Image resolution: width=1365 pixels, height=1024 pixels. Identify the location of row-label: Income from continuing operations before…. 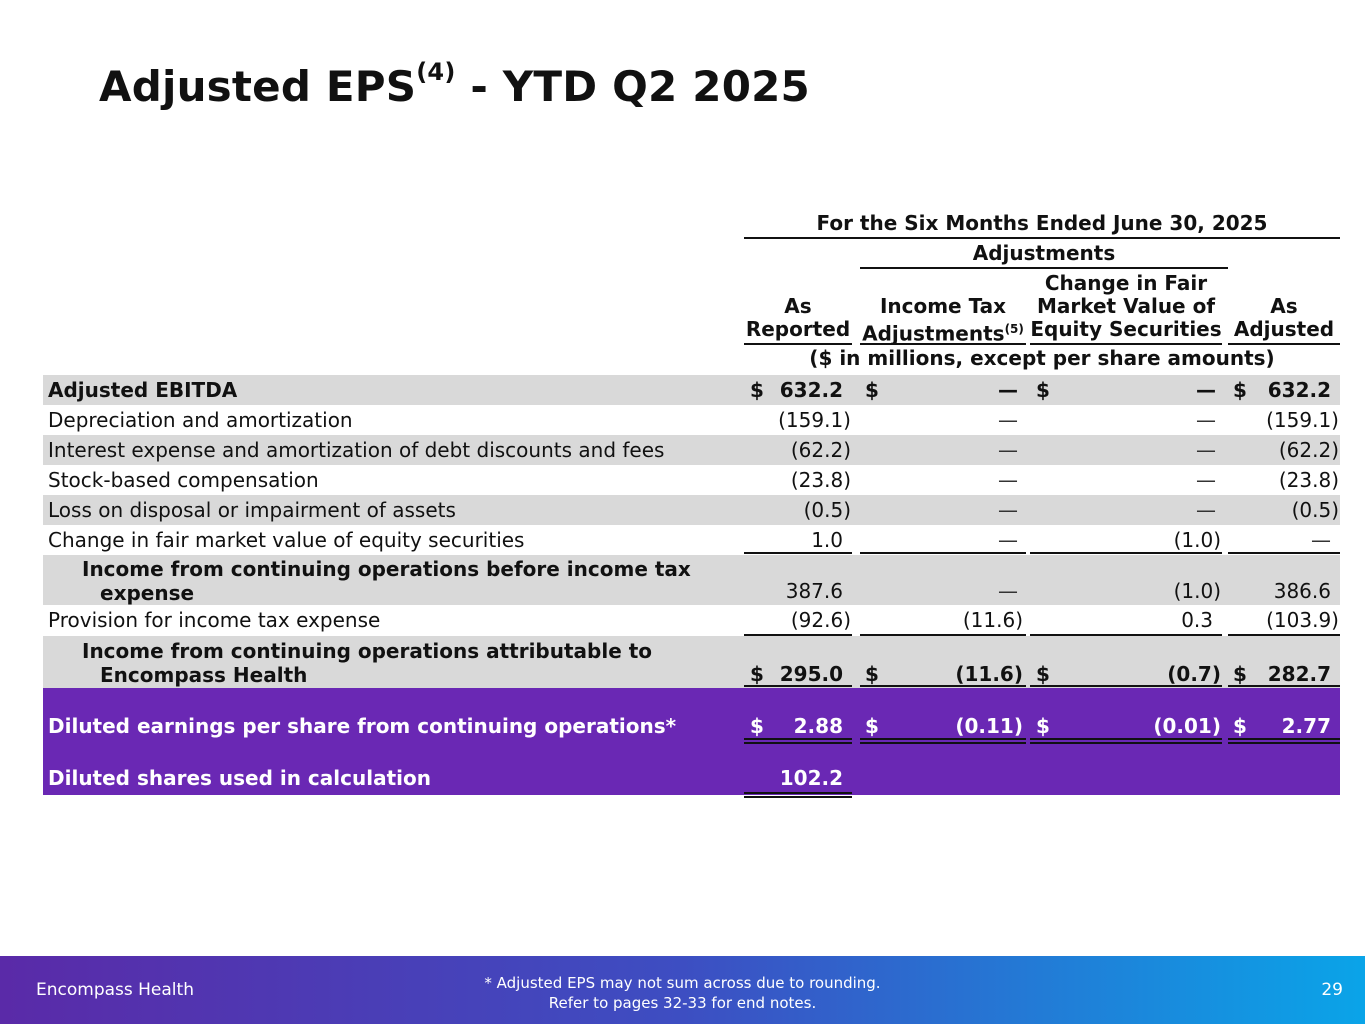
(386, 581).